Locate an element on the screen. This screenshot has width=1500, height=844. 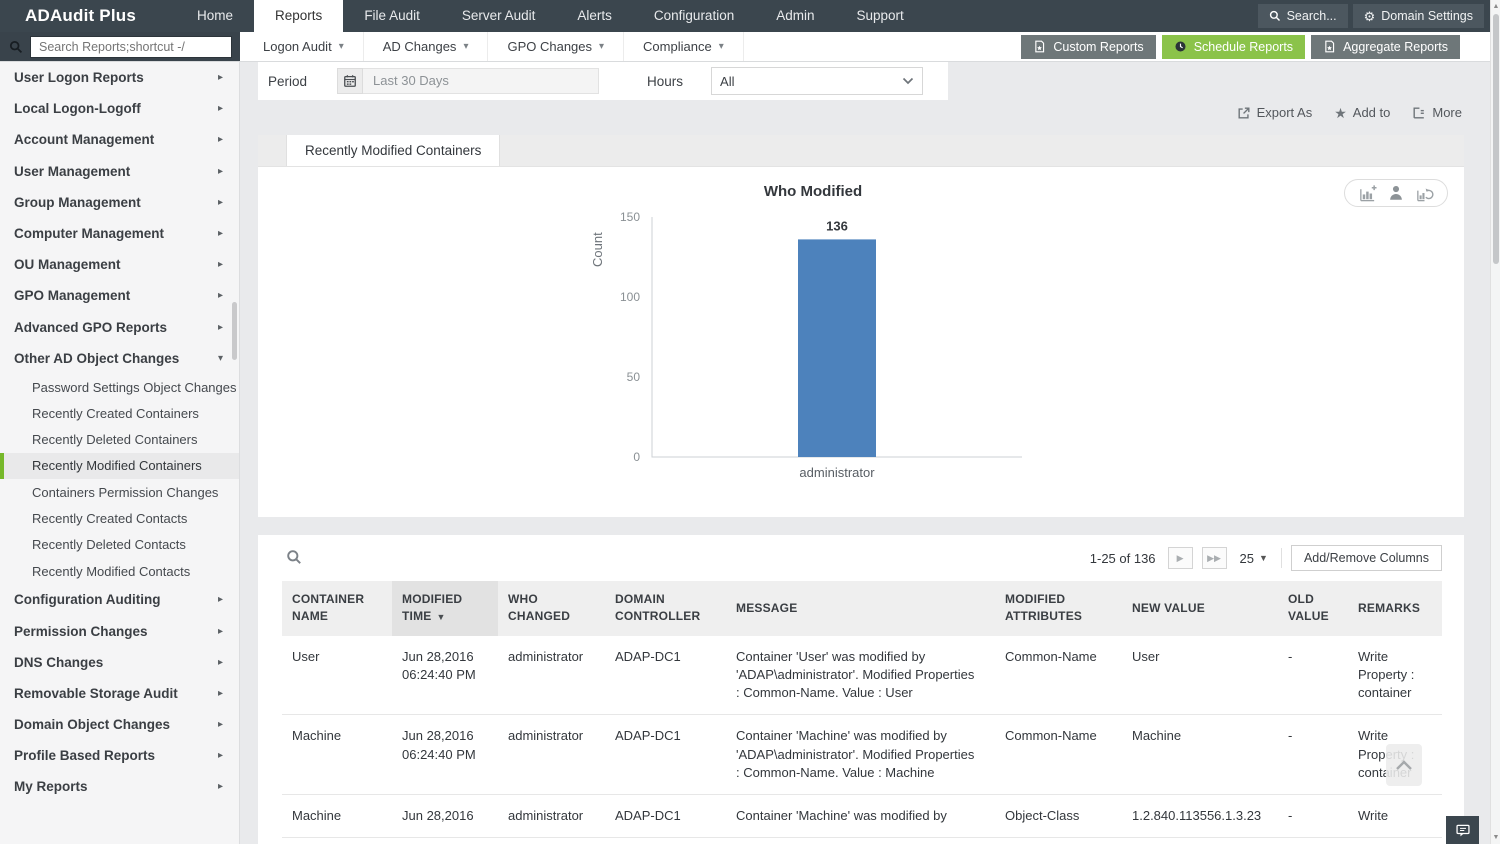
bar-administrator is located at coordinates (837, 348).